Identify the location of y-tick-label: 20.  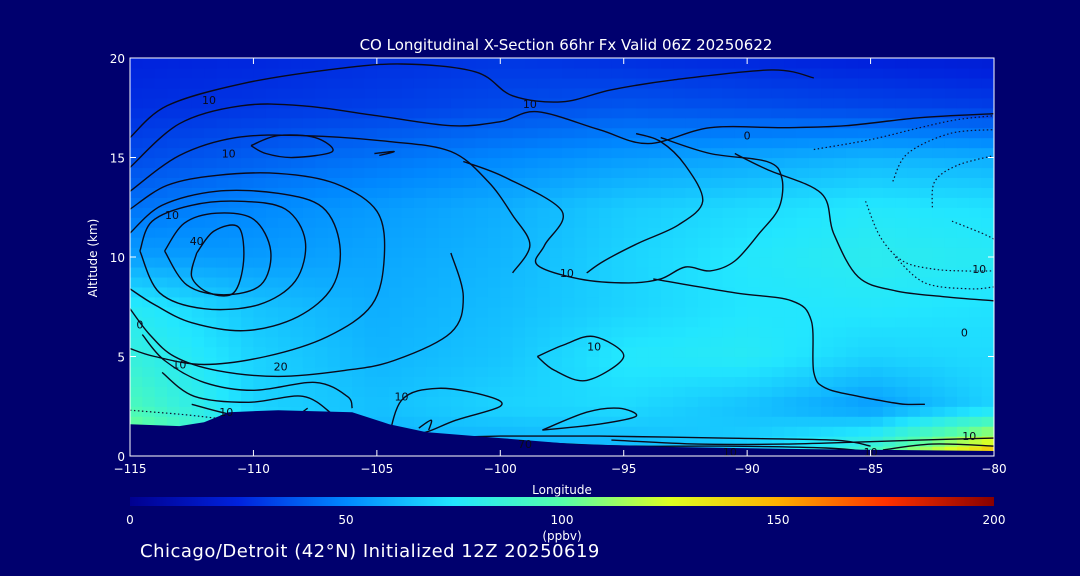
(117, 59).